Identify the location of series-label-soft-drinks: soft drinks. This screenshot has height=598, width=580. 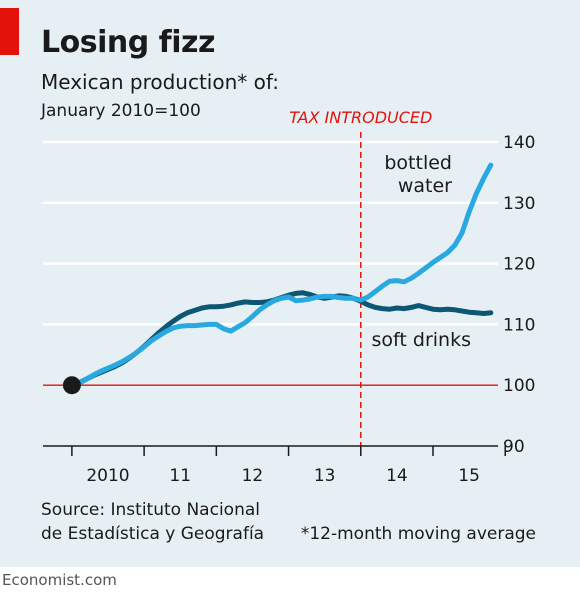
(421, 340).